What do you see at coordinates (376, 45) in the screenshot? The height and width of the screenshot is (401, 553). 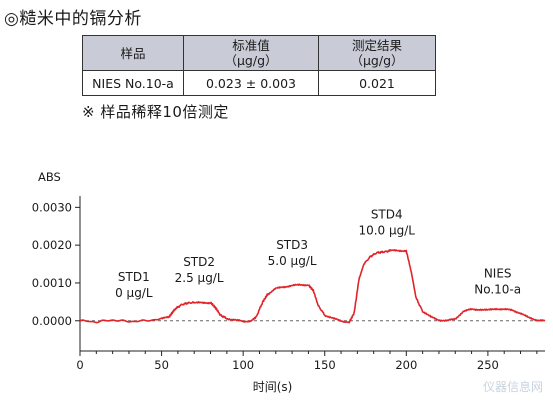 I see `header-cell-line: 测定结果` at bounding box center [376, 45].